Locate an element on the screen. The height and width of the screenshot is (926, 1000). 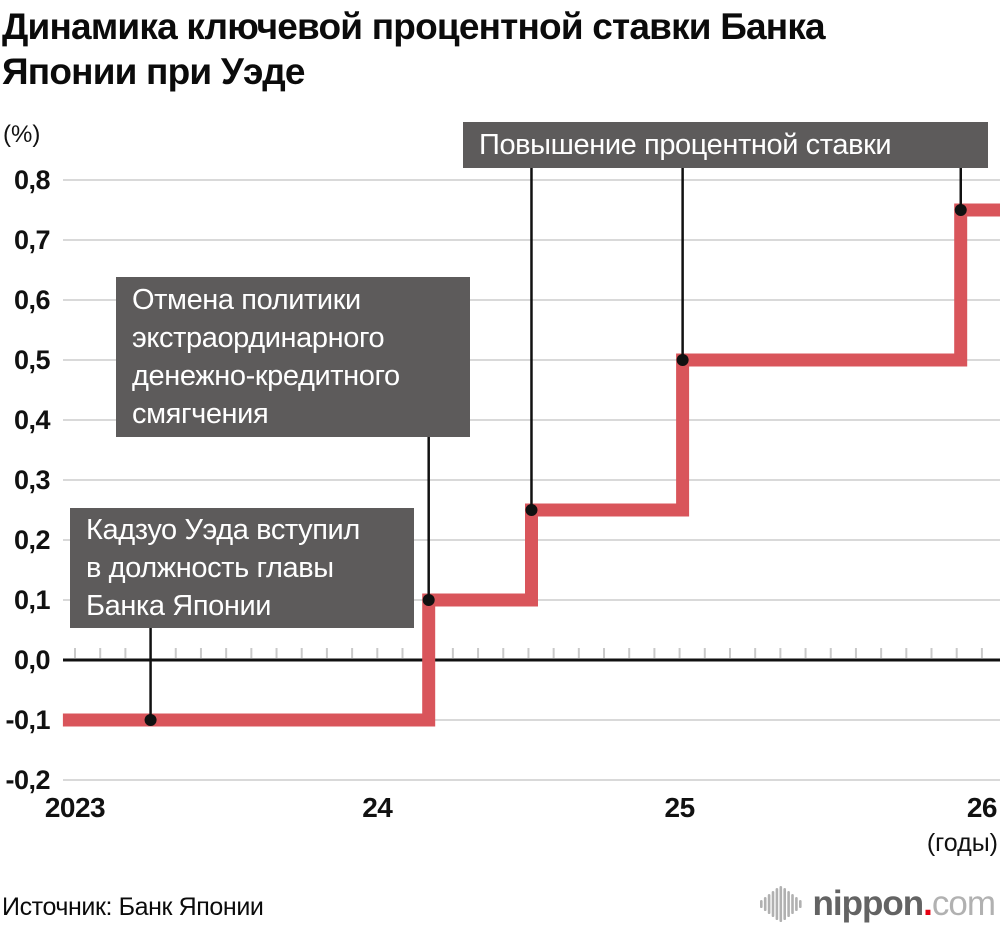
annotation-text-line: Банка Японии is located at coordinates (179, 606).